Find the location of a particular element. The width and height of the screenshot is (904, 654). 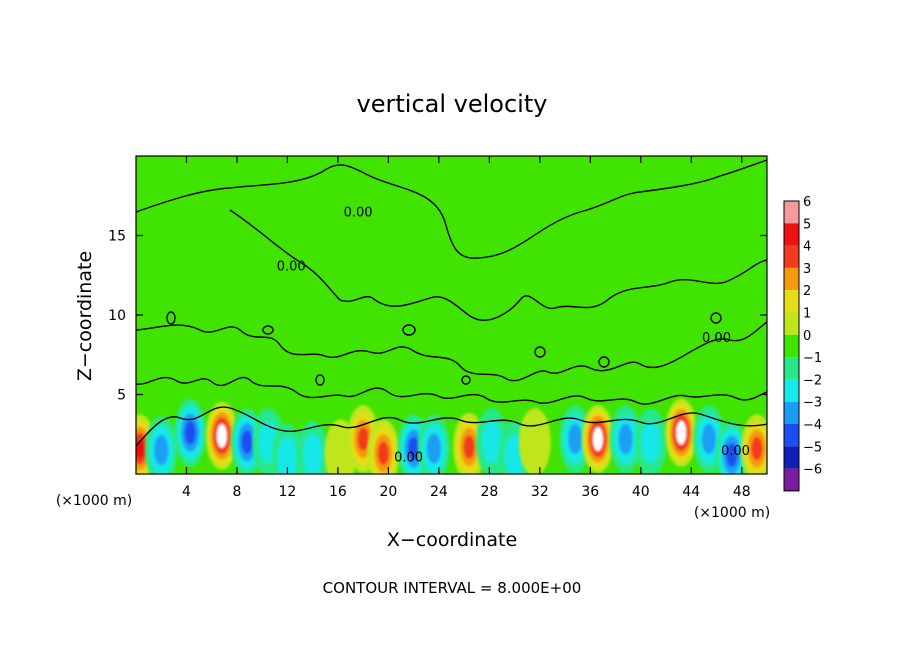

colorbar-label: −5 is located at coordinates (812, 447).